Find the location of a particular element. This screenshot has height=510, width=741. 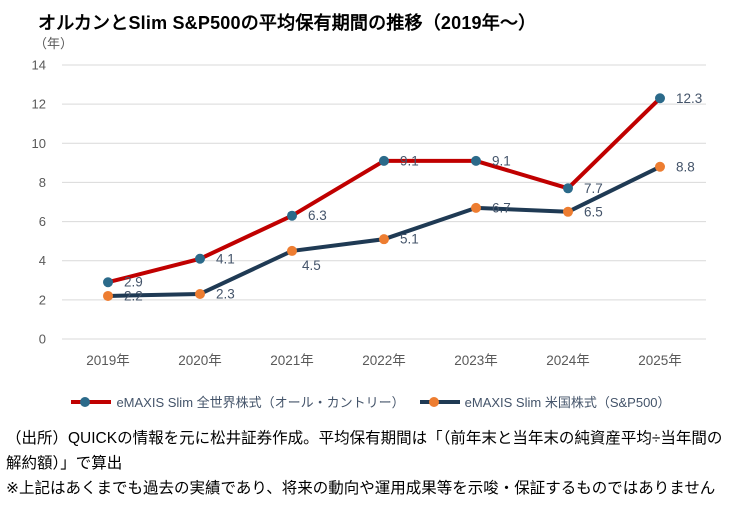

data-label: 2.2 is located at coordinates (133, 295).